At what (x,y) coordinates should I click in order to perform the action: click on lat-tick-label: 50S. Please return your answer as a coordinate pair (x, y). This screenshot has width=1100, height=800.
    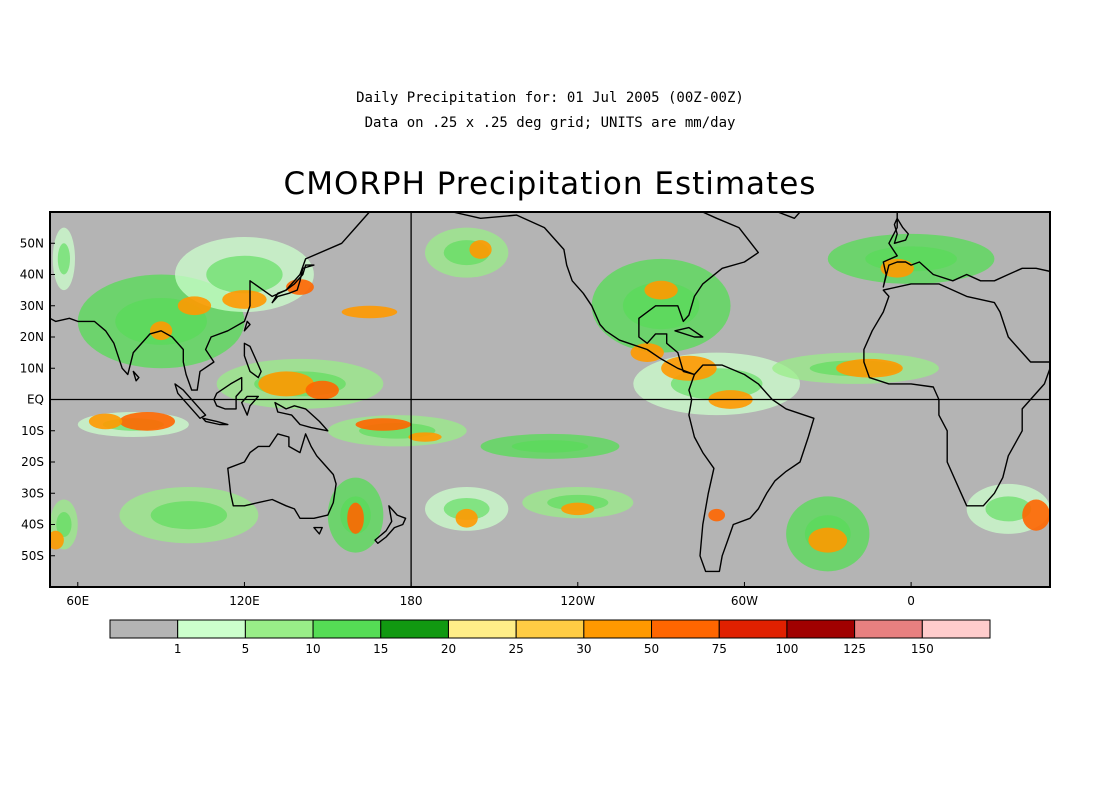
    Looking at the image, I should click on (32, 556).